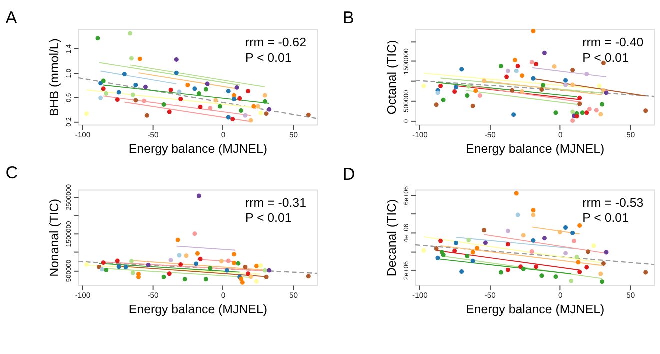  I want to click on annotation: rrm = -0.53, so click(613, 203).